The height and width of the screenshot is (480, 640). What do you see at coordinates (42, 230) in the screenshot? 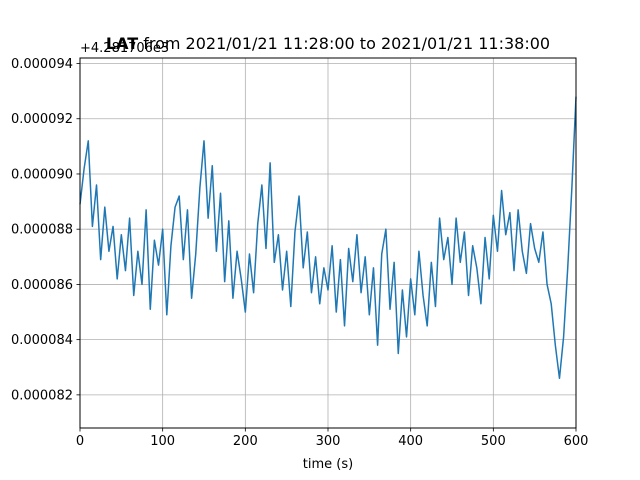
I see `y-tick-label: 0.000088` at bounding box center [42, 230].